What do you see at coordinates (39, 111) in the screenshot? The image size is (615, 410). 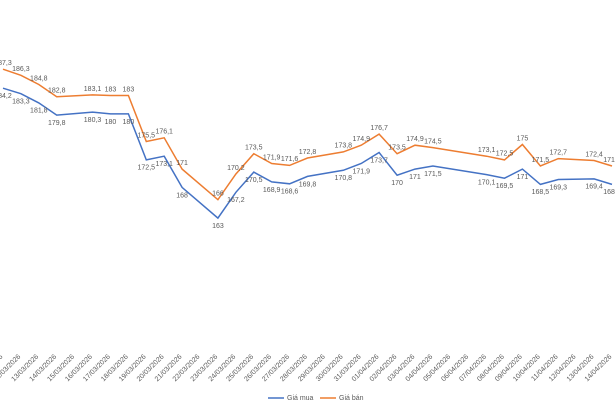 I see `data-label: 181,8` at bounding box center [39, 111].